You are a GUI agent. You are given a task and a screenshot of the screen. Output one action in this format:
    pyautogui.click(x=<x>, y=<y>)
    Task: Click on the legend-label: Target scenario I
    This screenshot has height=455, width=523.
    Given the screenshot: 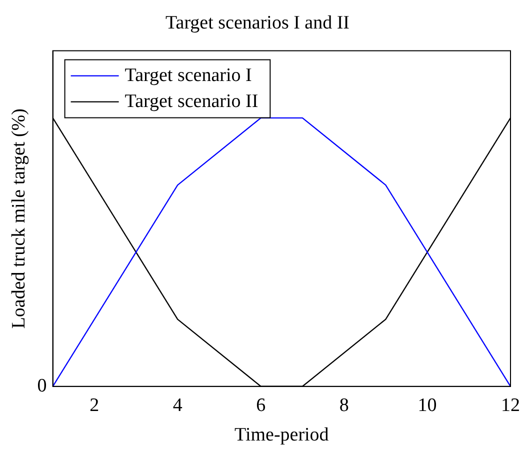 What is the action you would take?
    pyautogui.click(x=188, y=75)
    